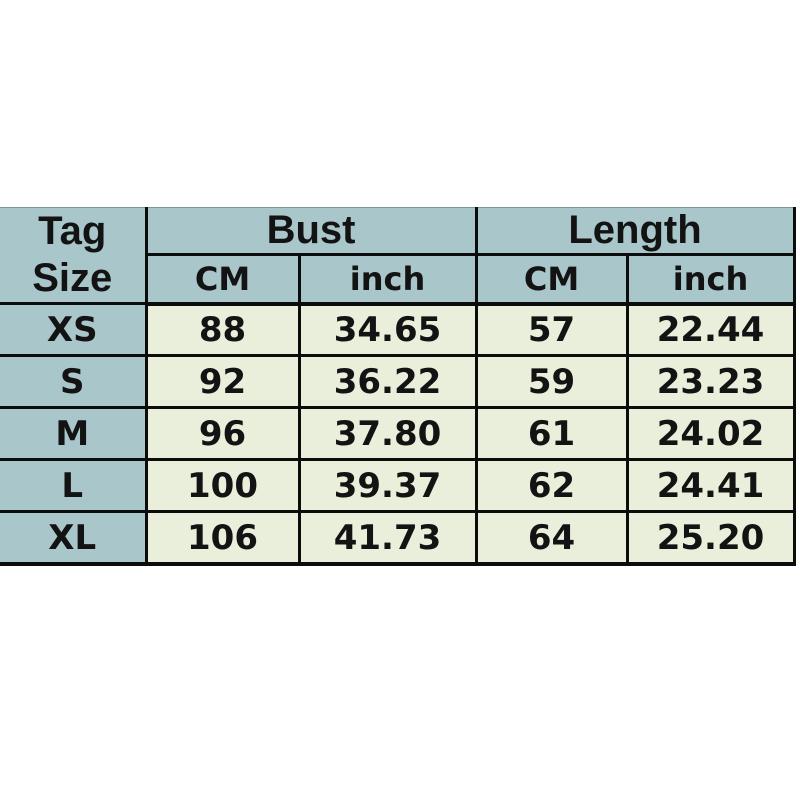 The height and width of the screenshot is (800, 800). What do you see at coordinates (311, 232) in the screenshot?
I see `header-bust: Bust` at bounding box center [311, 232].